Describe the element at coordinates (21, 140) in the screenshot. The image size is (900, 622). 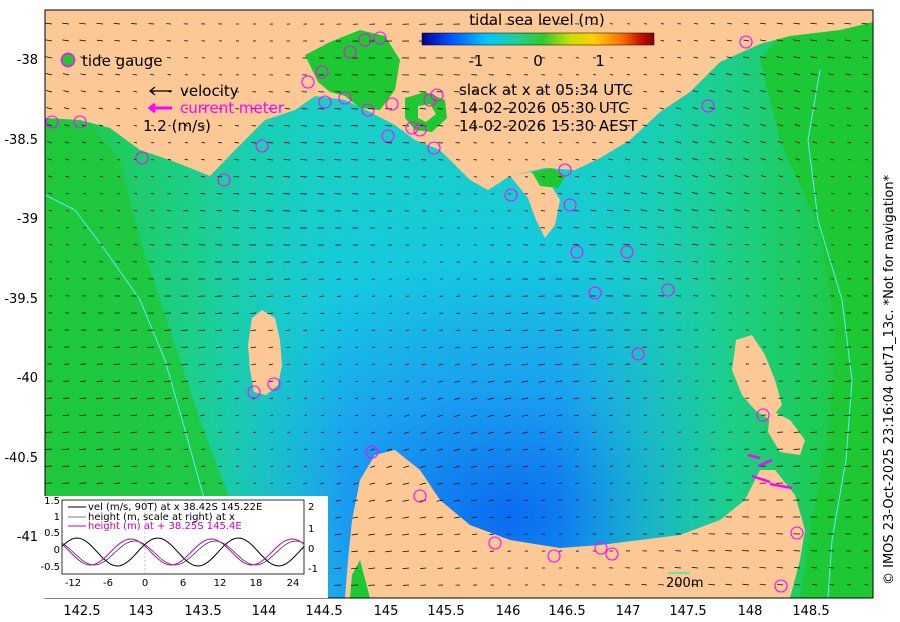
I see `y-tick-label: -38.5` at that location.